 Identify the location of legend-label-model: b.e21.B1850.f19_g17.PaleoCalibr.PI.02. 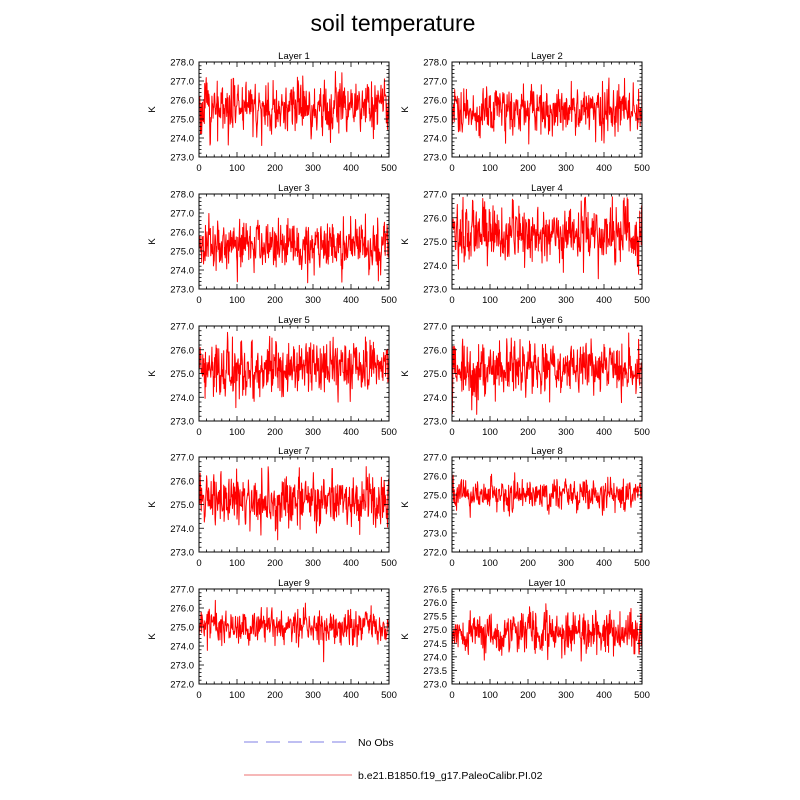
(450, 776).